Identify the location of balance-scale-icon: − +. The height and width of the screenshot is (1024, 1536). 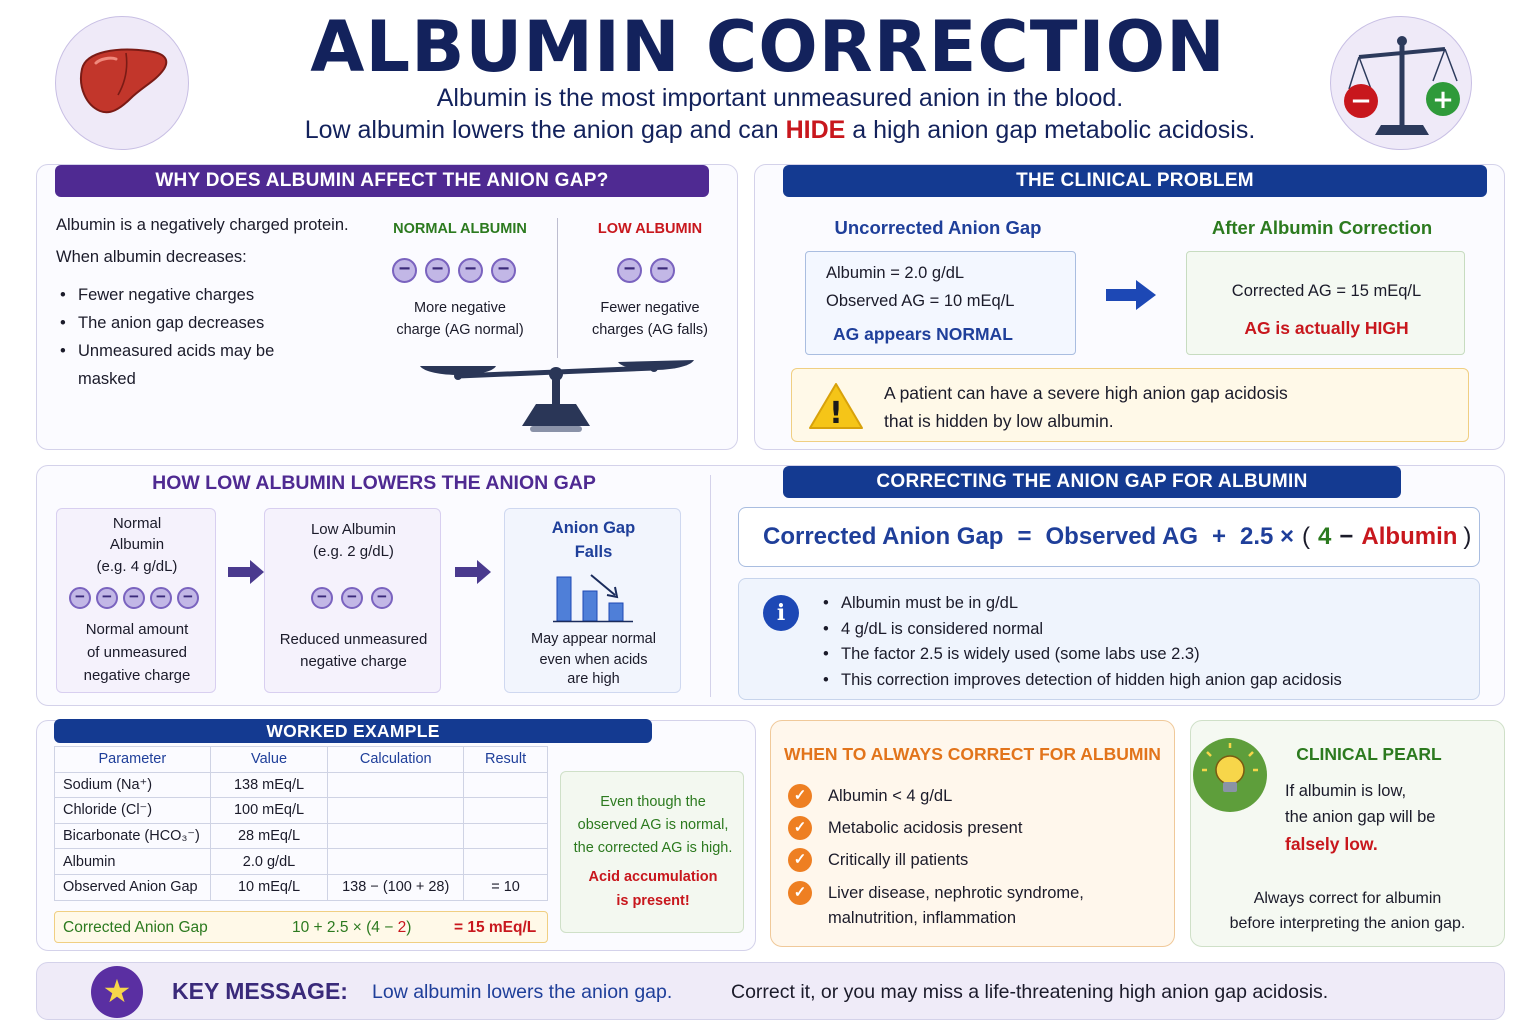
(1402, 85).